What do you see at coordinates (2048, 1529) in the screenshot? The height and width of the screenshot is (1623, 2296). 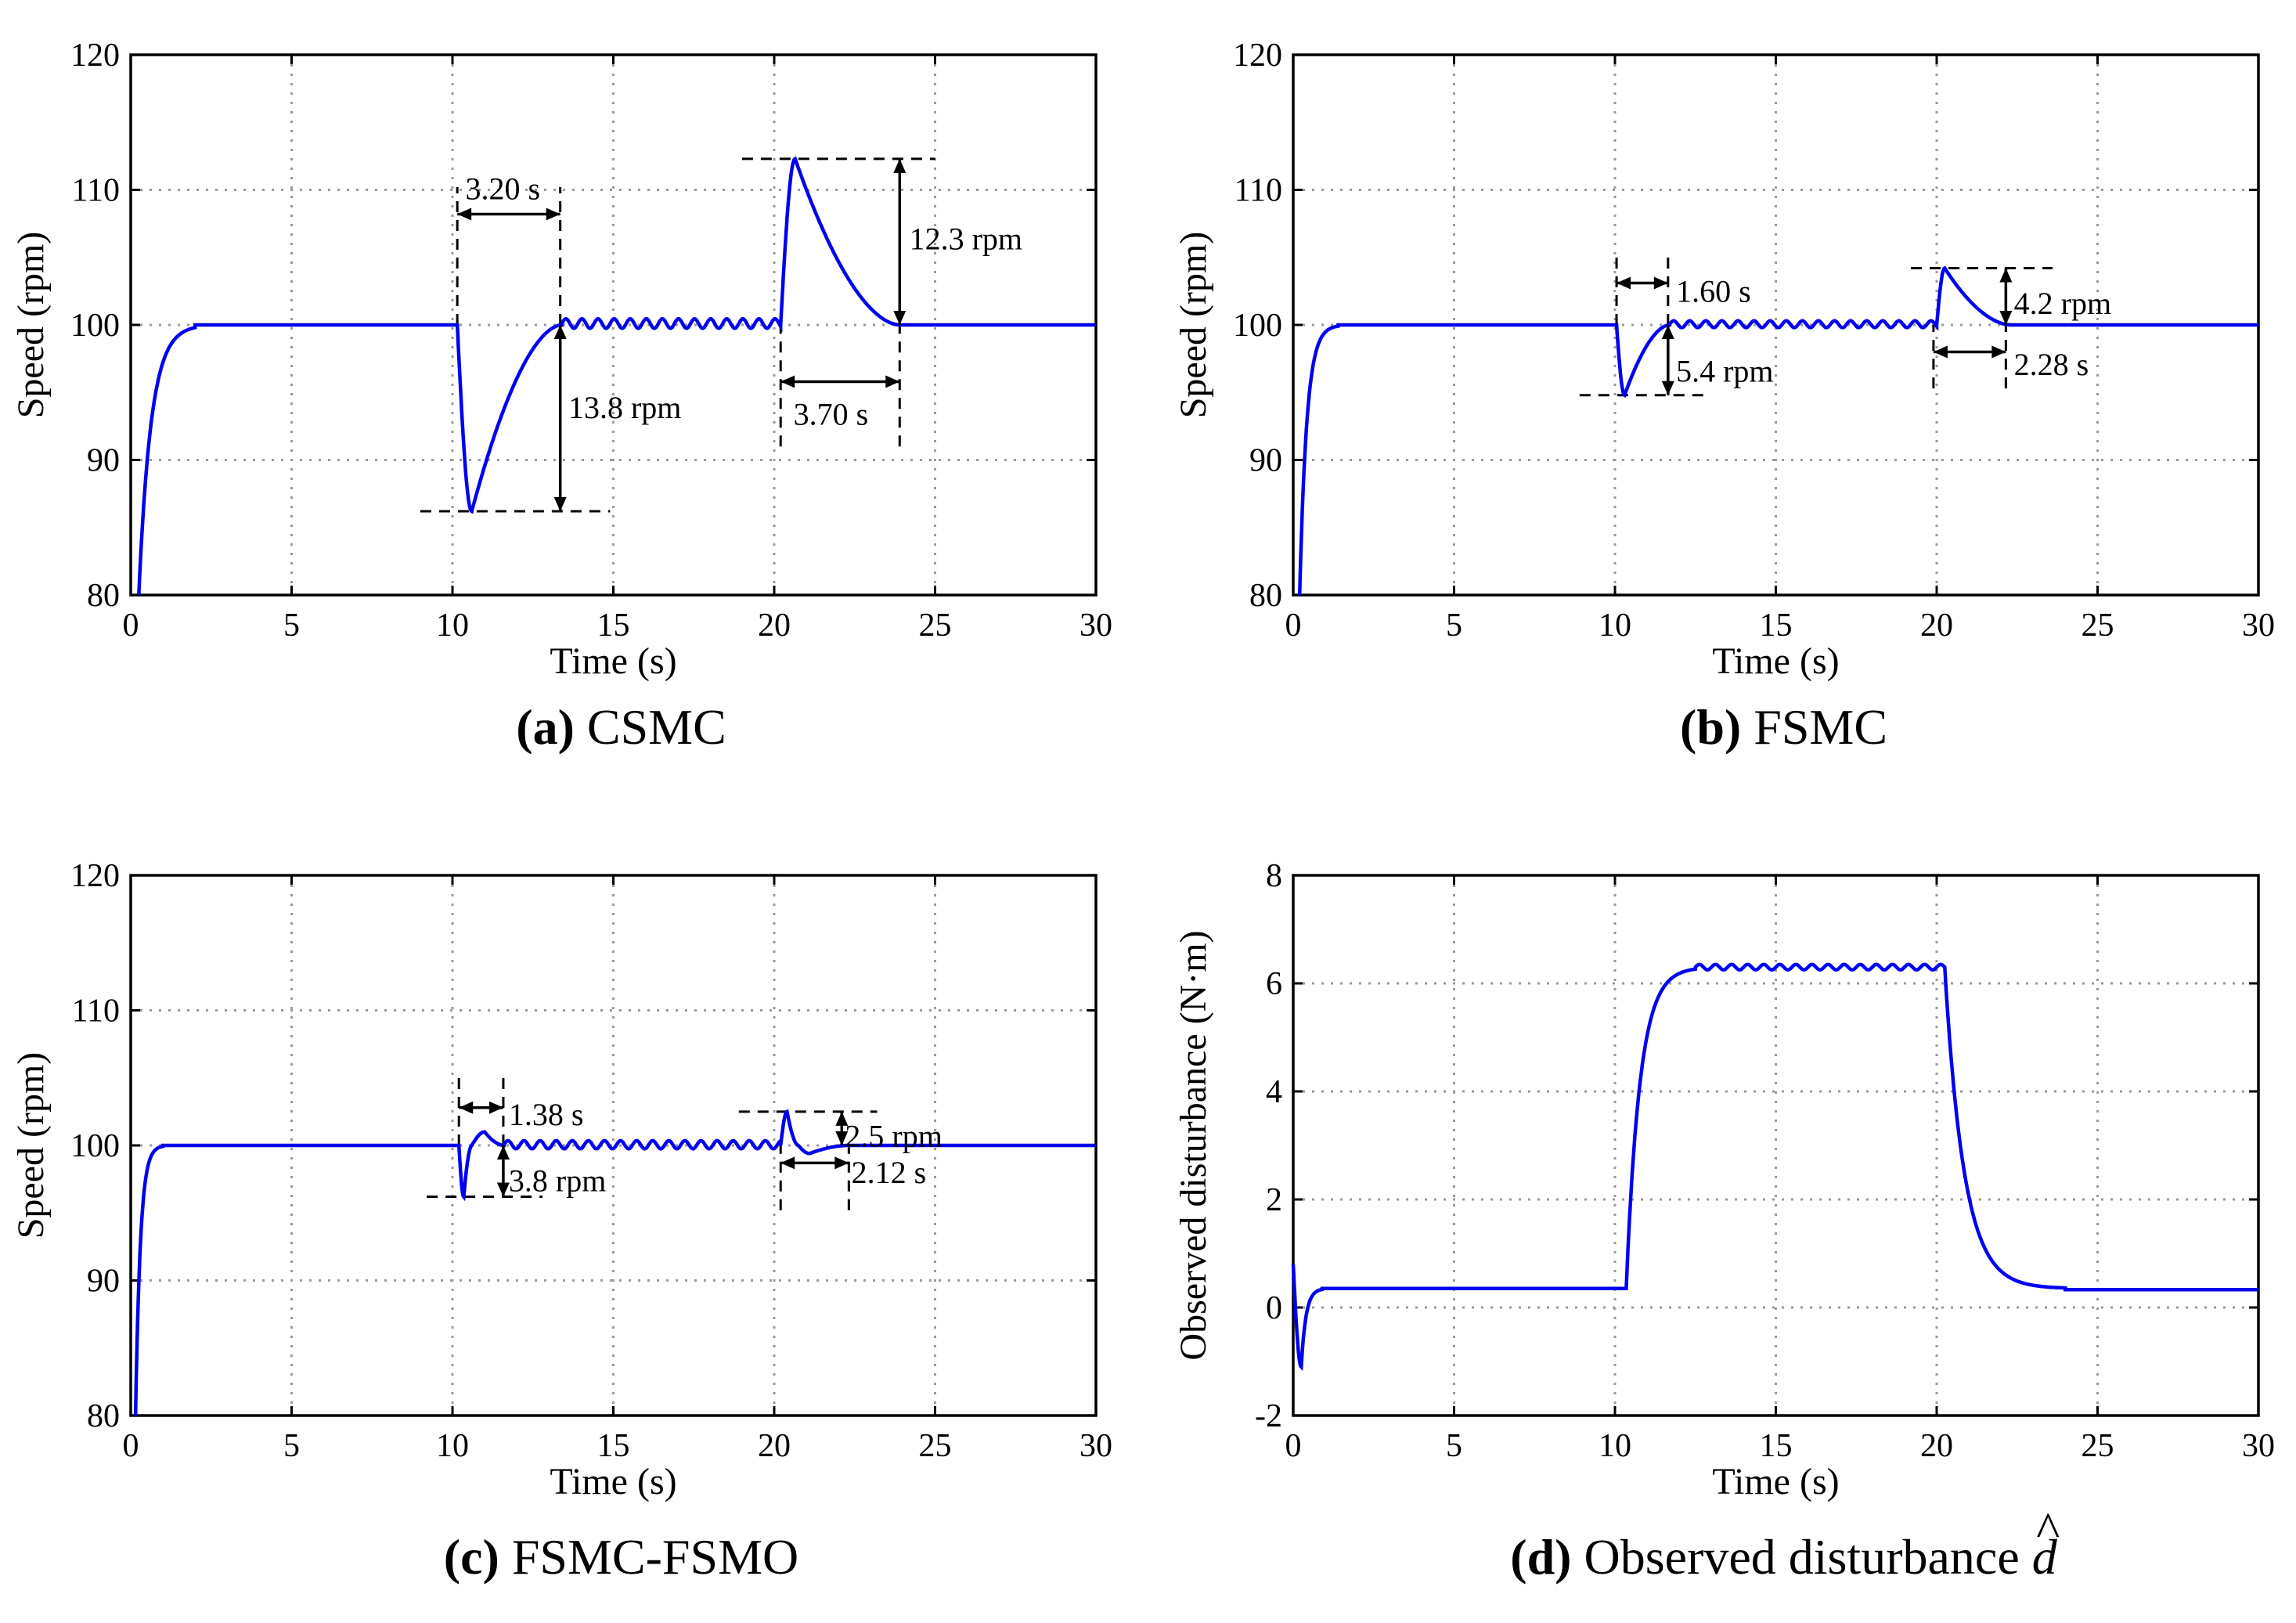 I see `caption-hat-accent: ^` at bounding box center [2048, 1529].